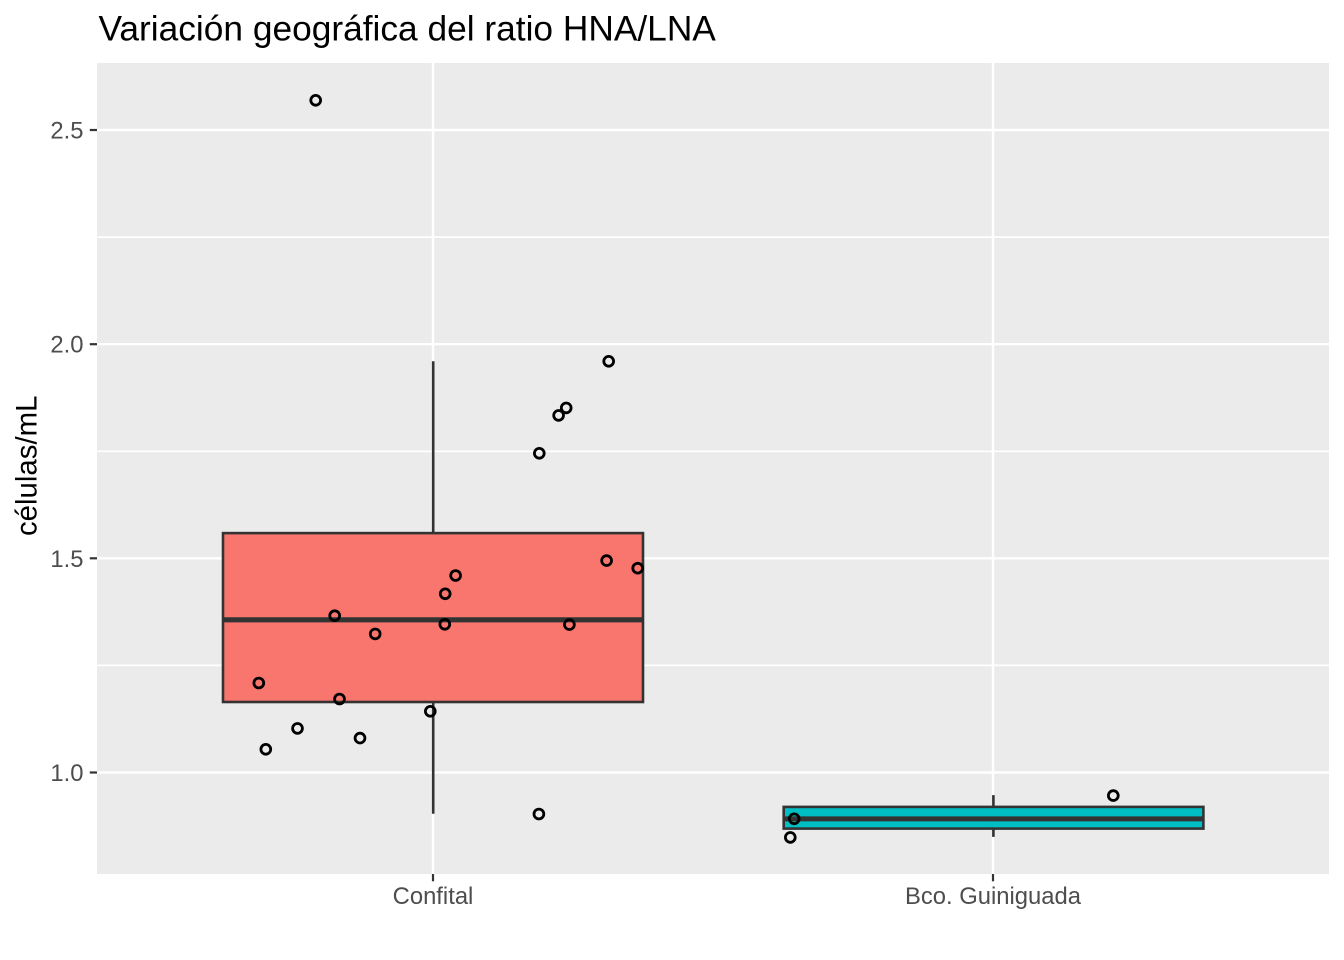 This screenshot has width=1344, height=960. What do you see at coordinates (66, 131) in the screenshot?
I see `svg-text: 2.5` at bounding box center [66, 131].